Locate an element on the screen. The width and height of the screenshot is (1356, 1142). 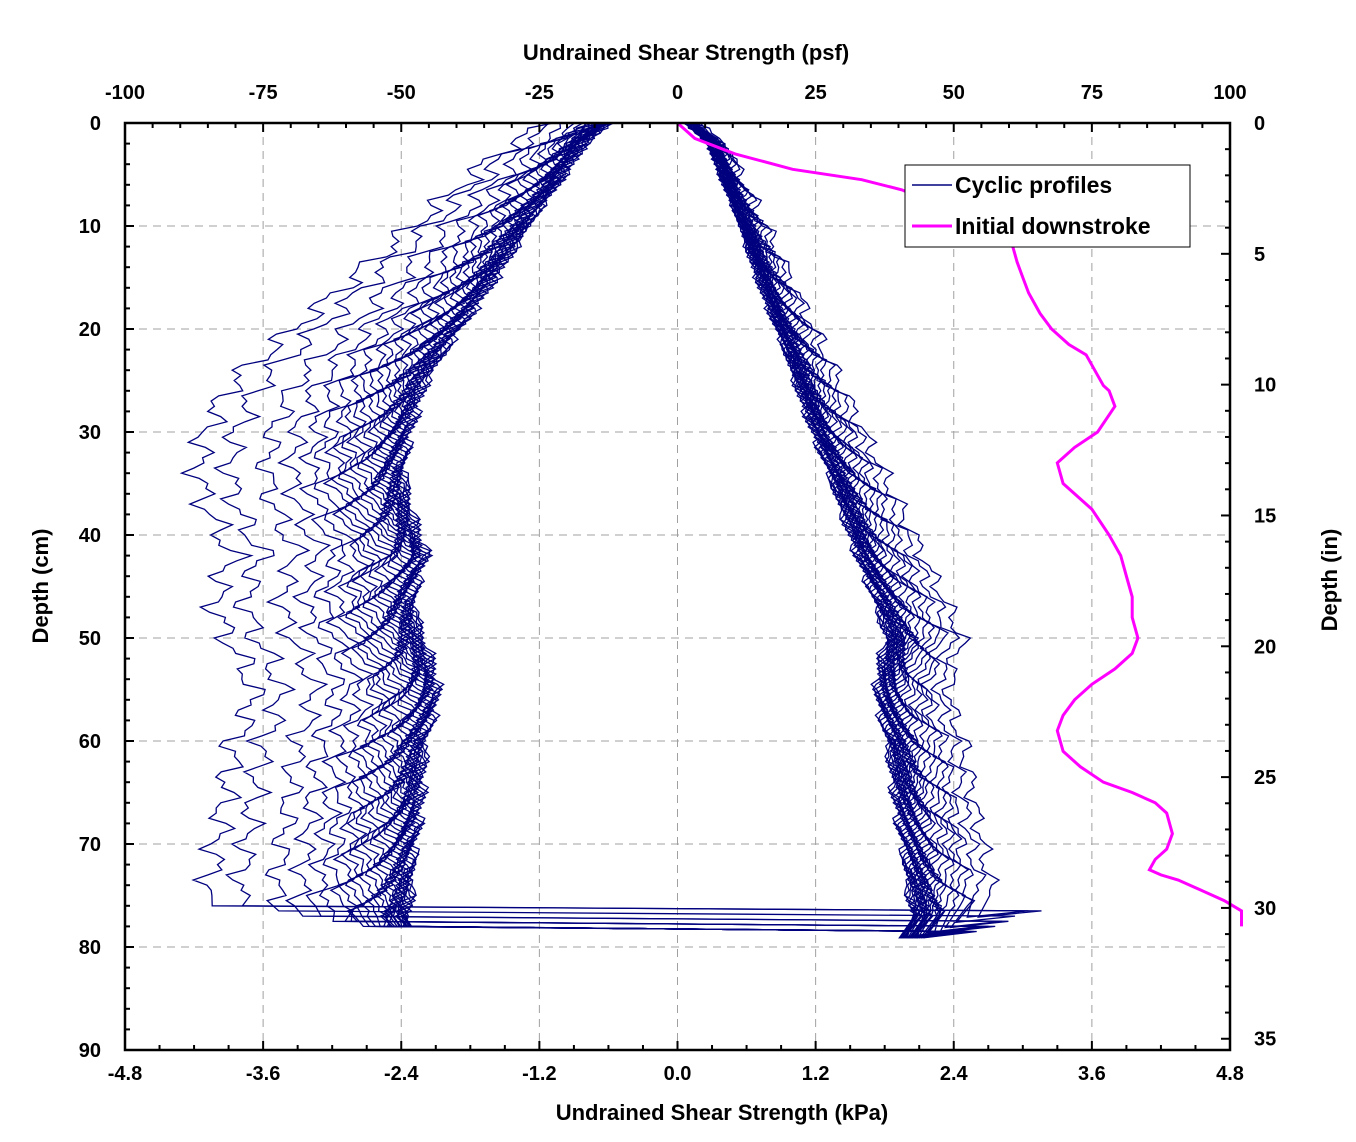
y-left-tick-label: 80 is located at coordinates (90, 948).